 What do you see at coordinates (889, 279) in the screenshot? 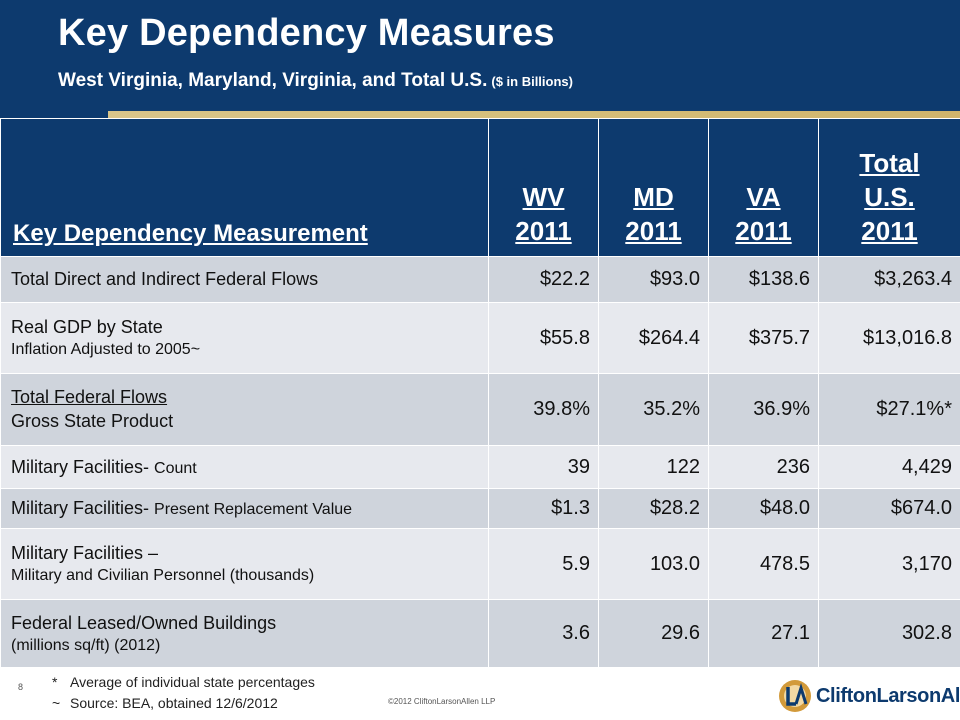
I see `cell-us: $3,263.4` at bounding box center [889, 279].